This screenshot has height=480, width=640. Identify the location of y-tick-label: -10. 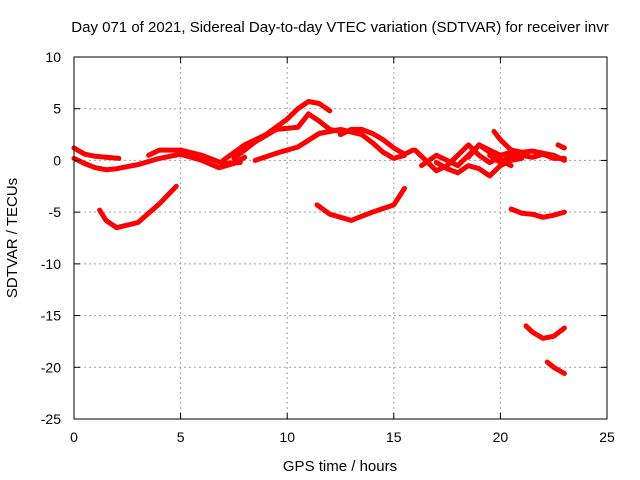
(51, 264).